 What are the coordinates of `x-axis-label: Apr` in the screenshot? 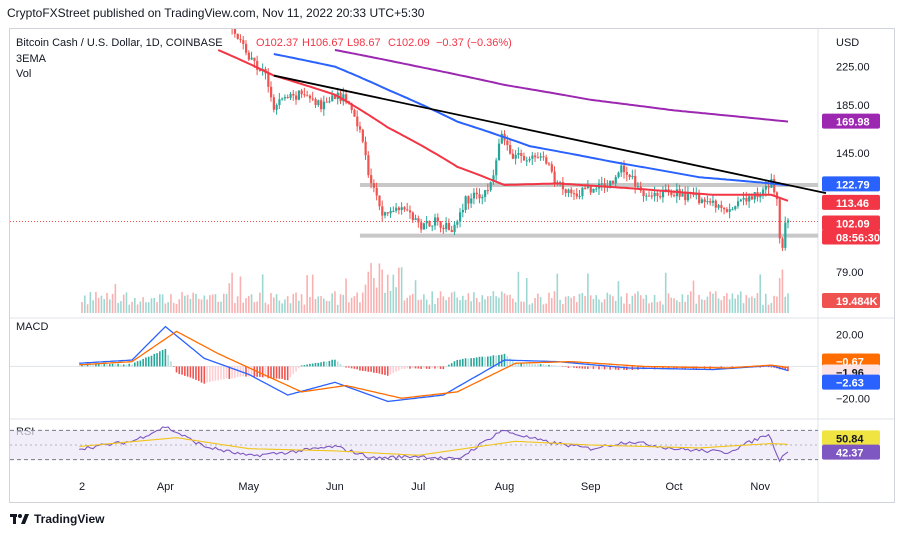 It's located at (165, 487).